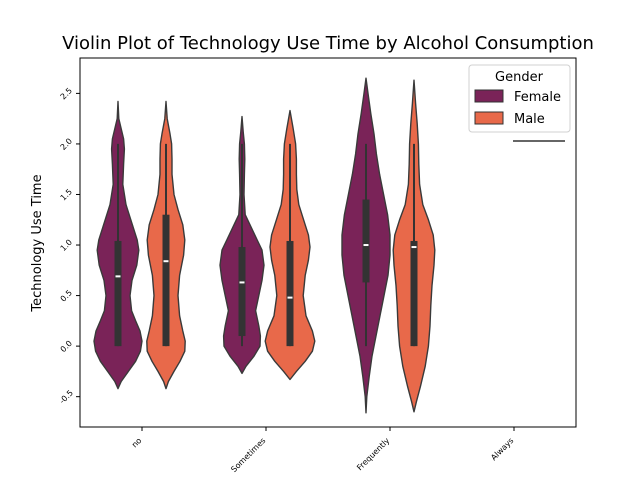  Describe the element at coordinates (66, 295) in the screenshot. I see `y-tick-label: 0.5` at that location.